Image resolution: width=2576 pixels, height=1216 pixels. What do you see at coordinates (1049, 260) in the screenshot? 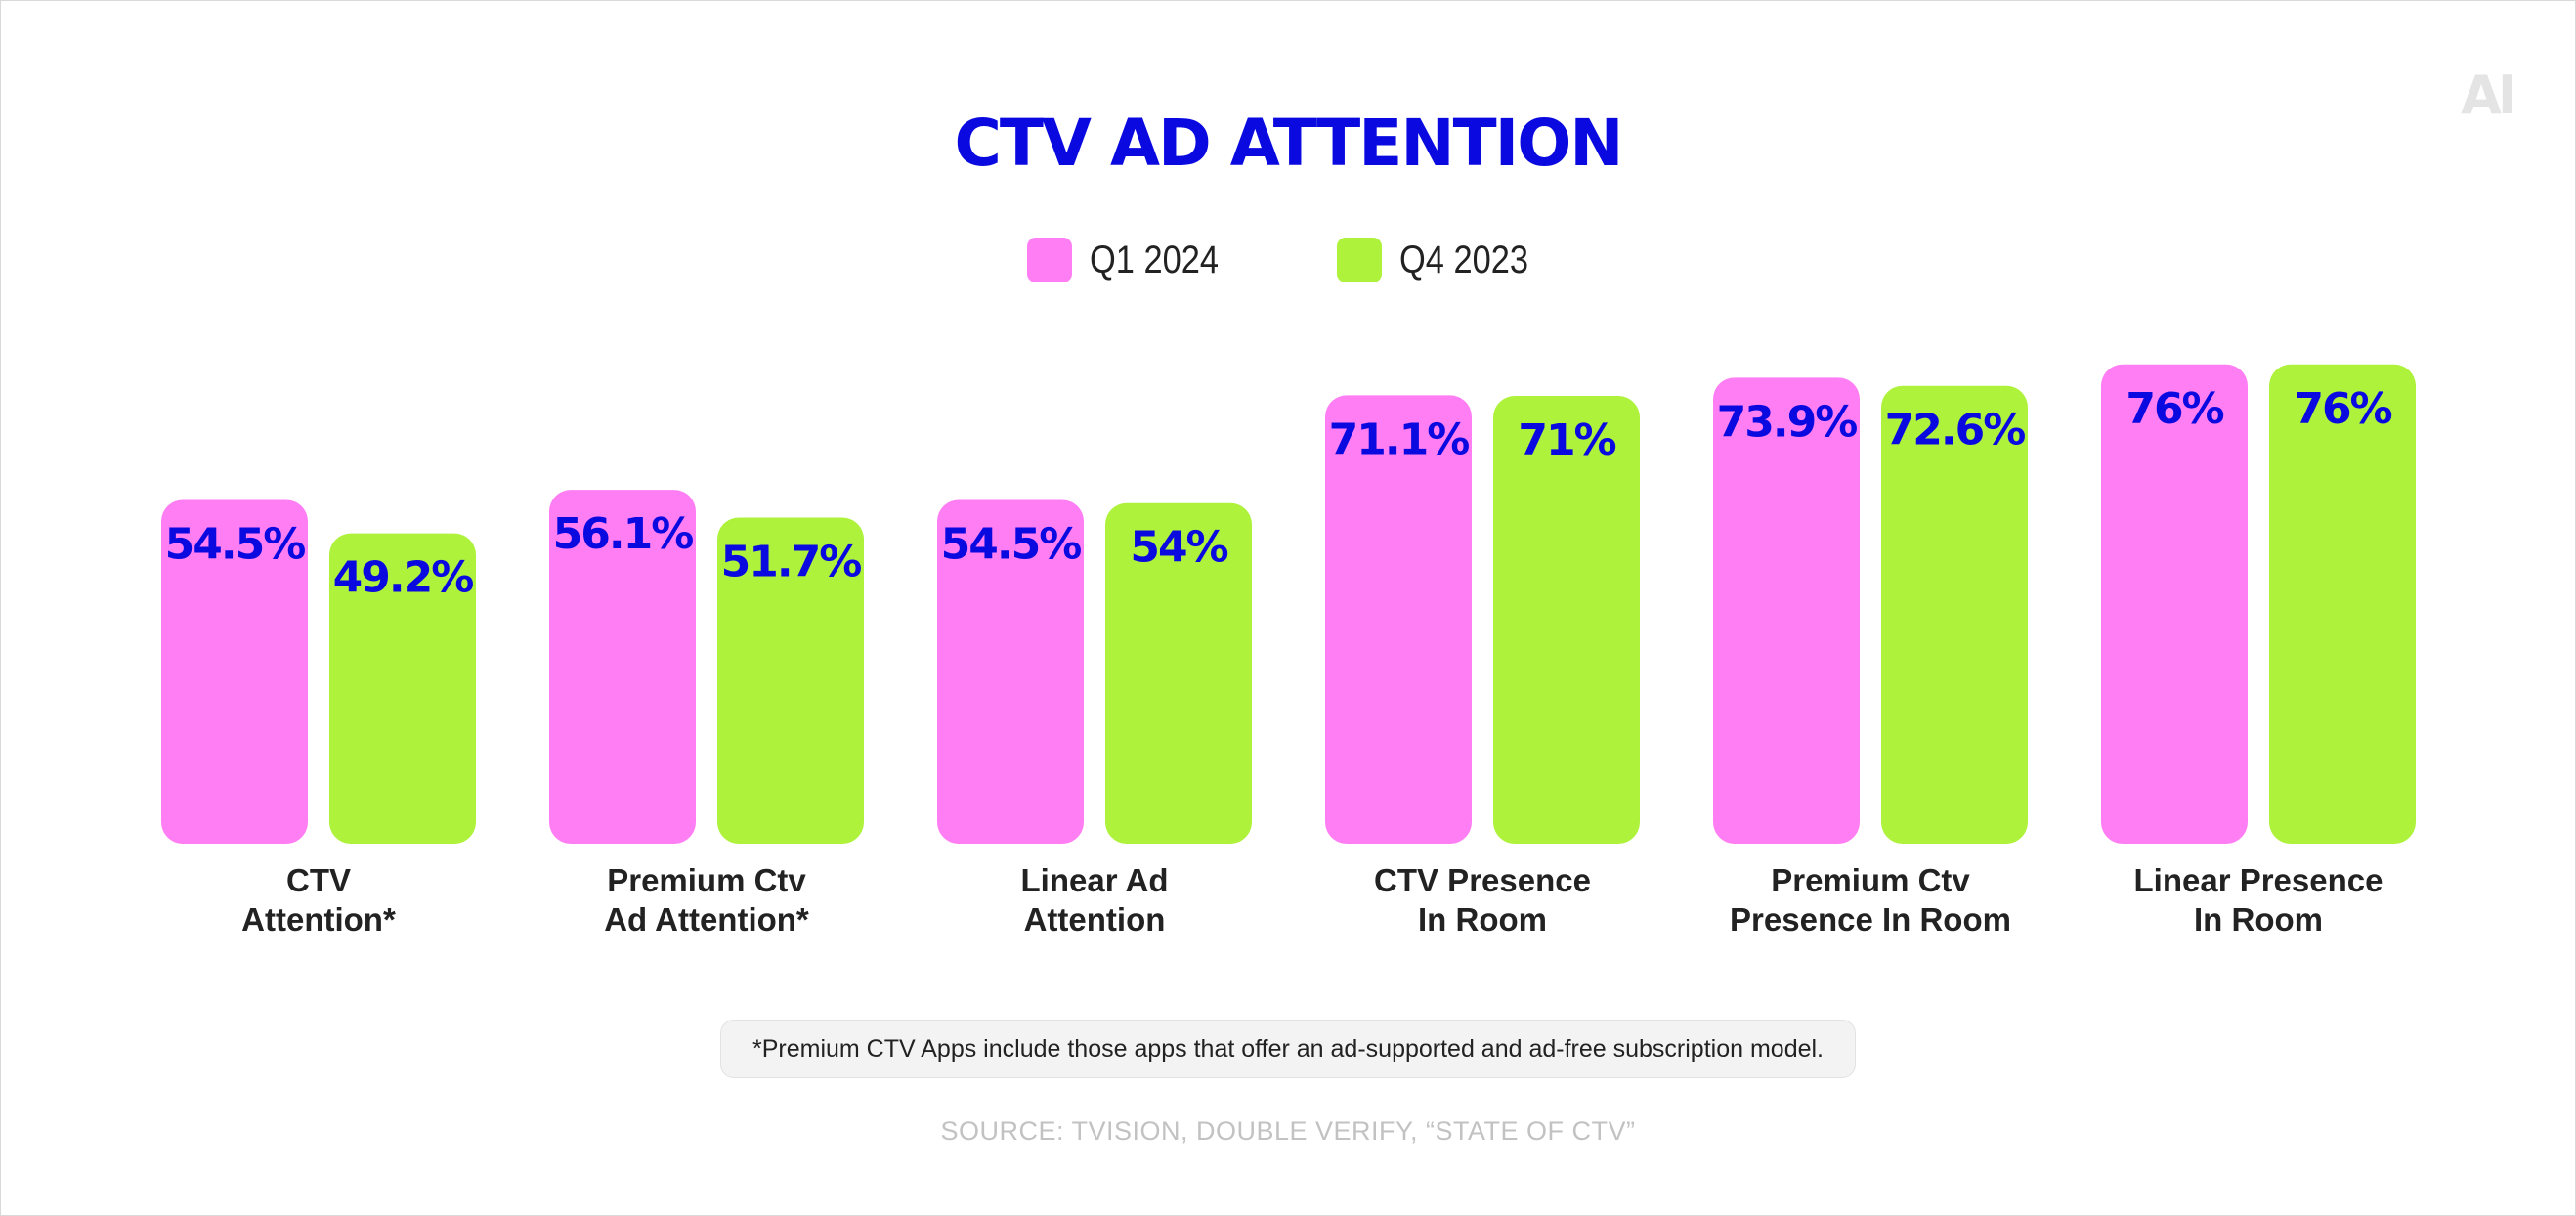
I see `legend-swatch-q1-2024` at bounding box center [1049, 260].